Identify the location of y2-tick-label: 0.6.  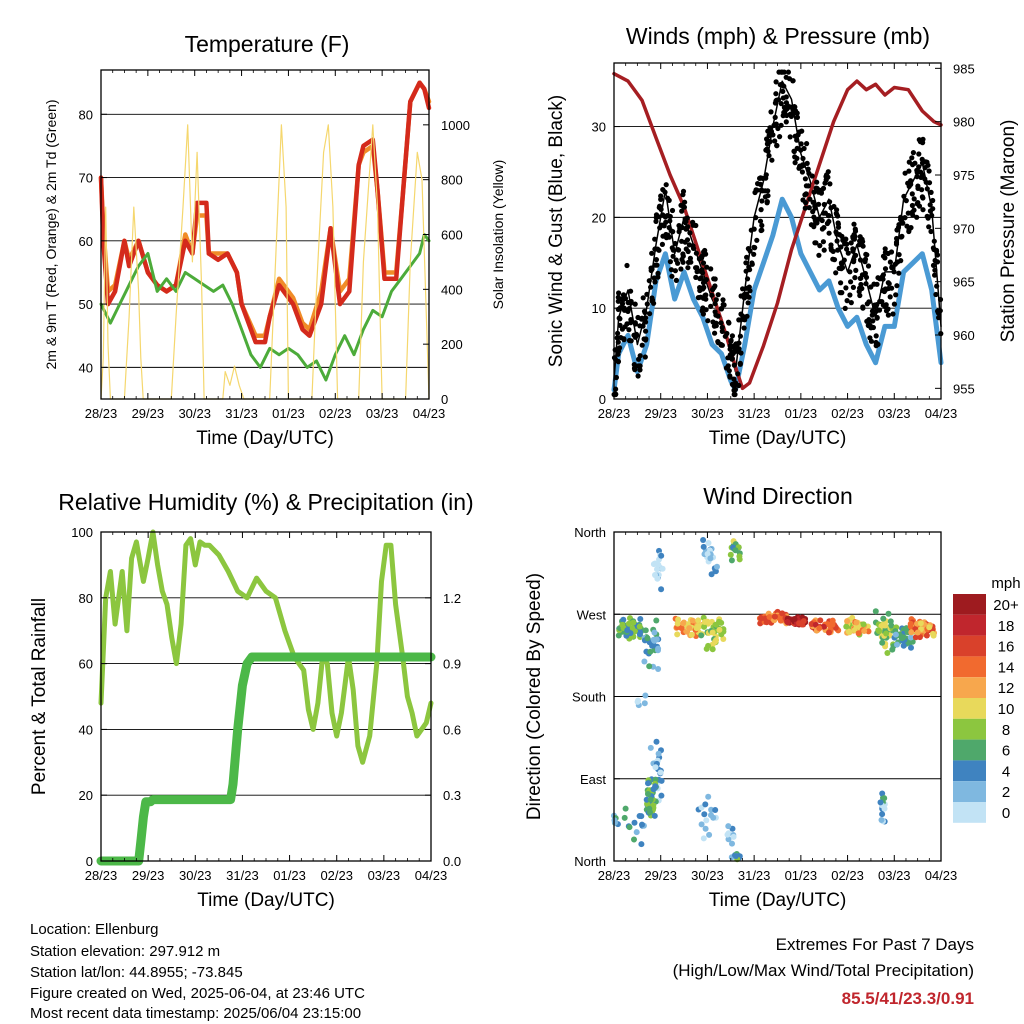
(452, 729).